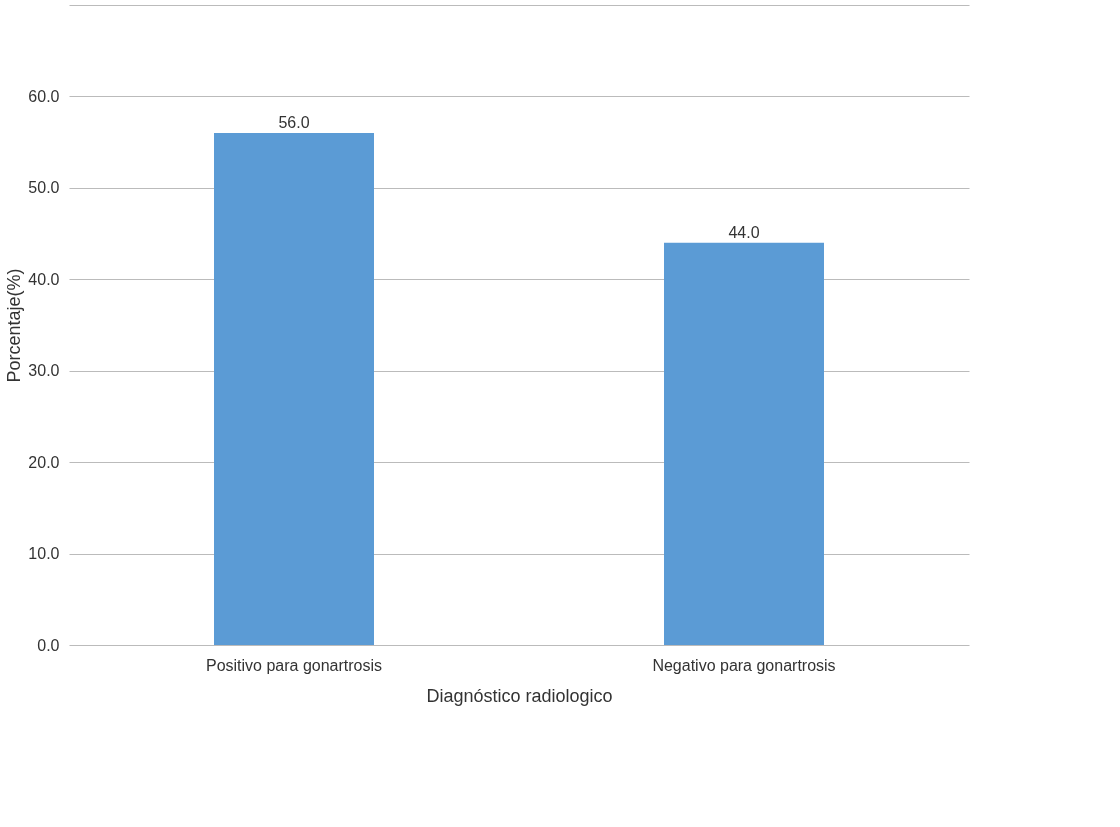 This screenshot has height=827, width=1120. I want to click on x-axis-title: Diagnóstico radiologico, so click(519, 695).